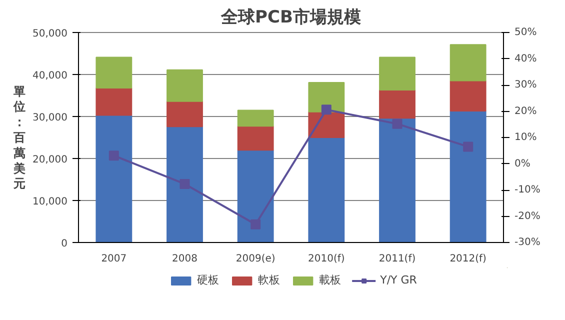  What do you see at coordinates (50, 34) in the screenshot?
I see `y-tick-label: 50,000` at bounding box center [50, 34].